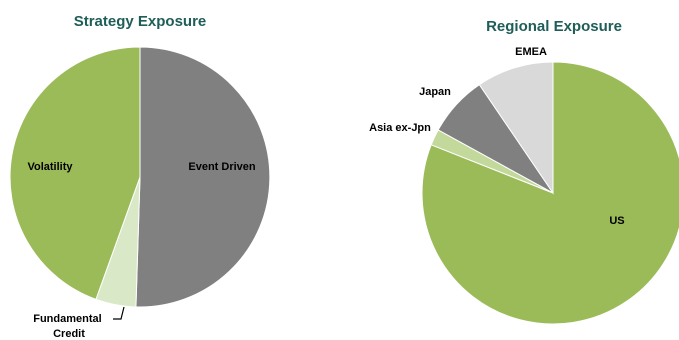 This screenshot has height=340, width=679. I want to click on slice-label-asia-ex-jpn: Asia ex-Jpn, so click(400, 128).